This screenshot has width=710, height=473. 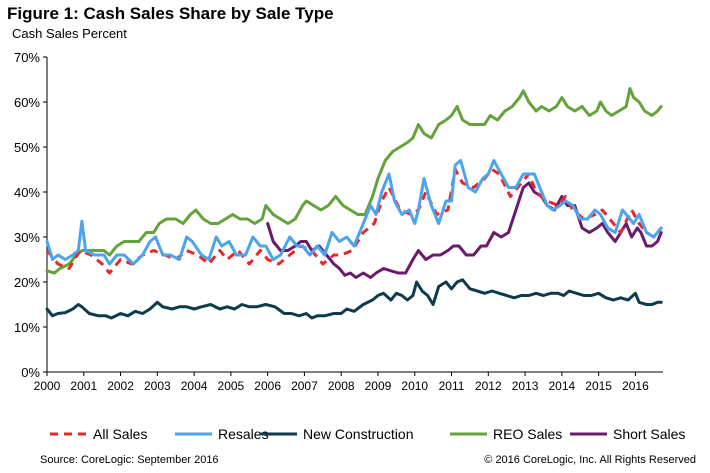 What do you see at coordinates (358, 434) in the screenshot?
I see `legend-label: New Construction` at bounding box center [358, 434].